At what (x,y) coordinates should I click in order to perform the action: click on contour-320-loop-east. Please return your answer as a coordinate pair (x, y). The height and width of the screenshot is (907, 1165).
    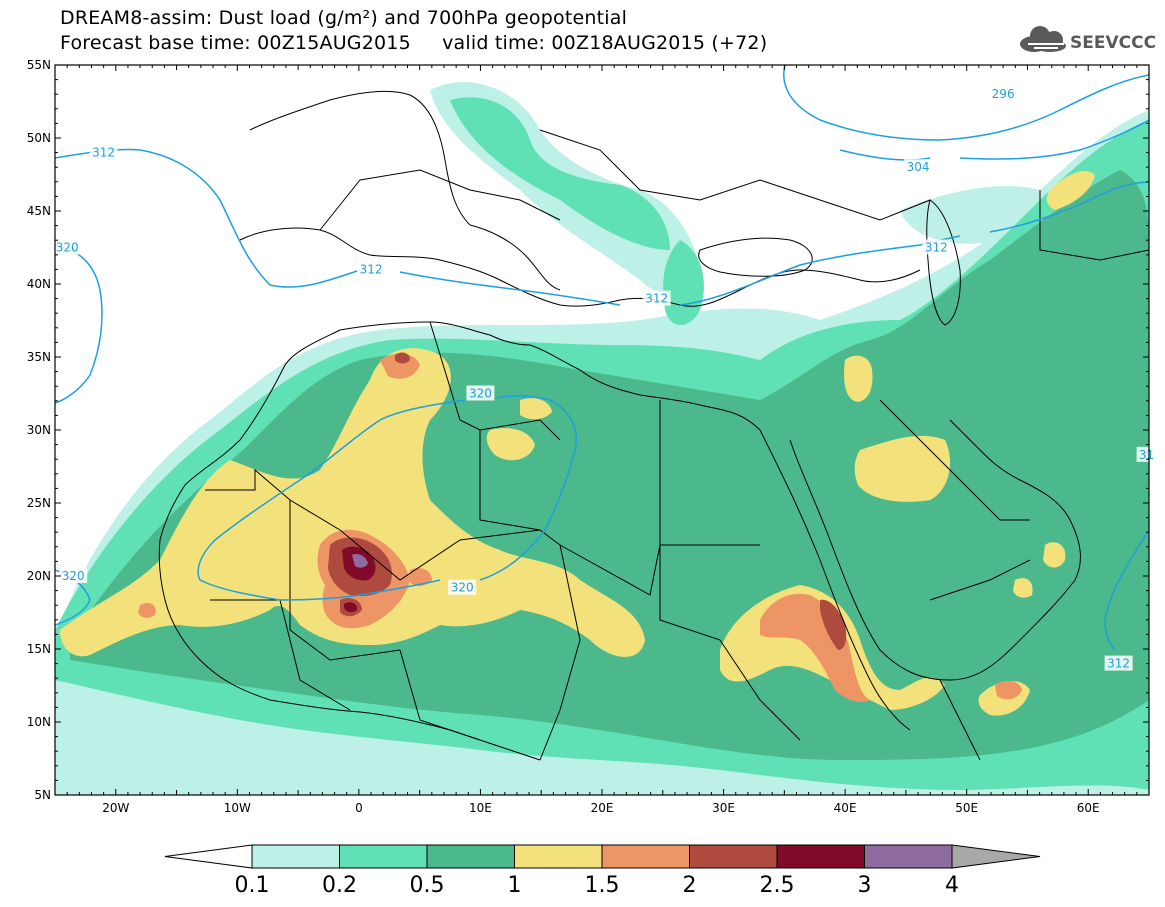
    Looking at the image, I should click on (528, 488).